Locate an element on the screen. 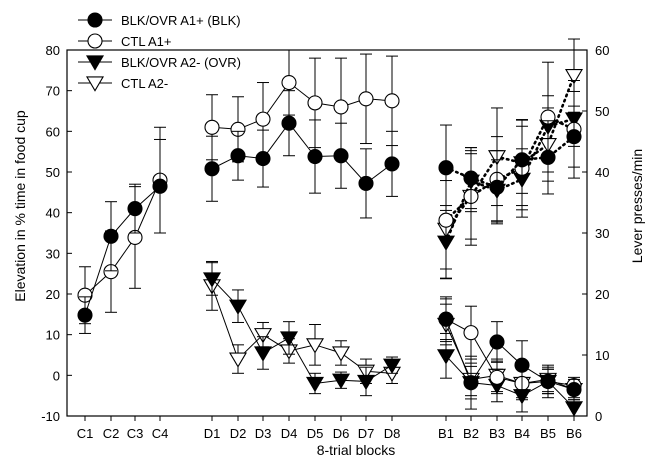  legend-item: CTL A1+ is located at coordinates (124, 41).